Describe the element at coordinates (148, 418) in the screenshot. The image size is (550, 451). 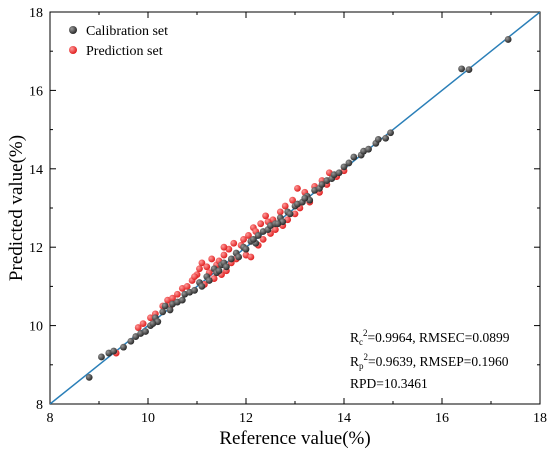
I see `x-tick-label: 10` at that location.